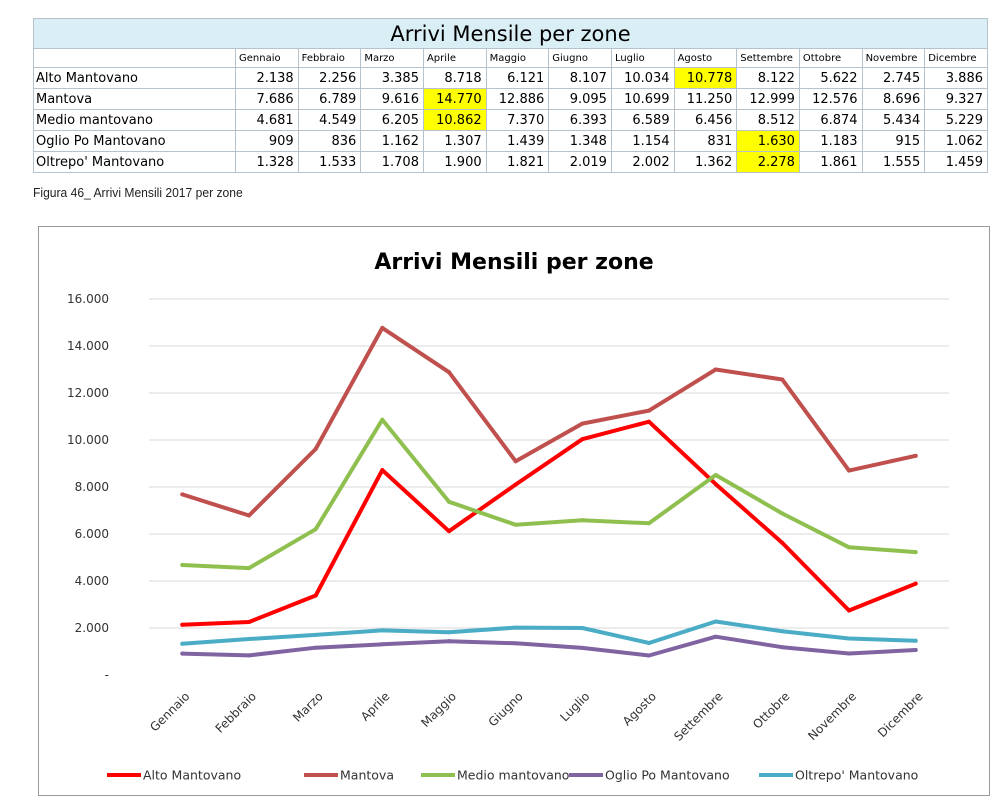 The height and width of the screenshot is (800, 1000). What do you see at coordinates (956, 162) in the screenshot?
I see `table-cell: 1.459` at bounding box center [956, 162].